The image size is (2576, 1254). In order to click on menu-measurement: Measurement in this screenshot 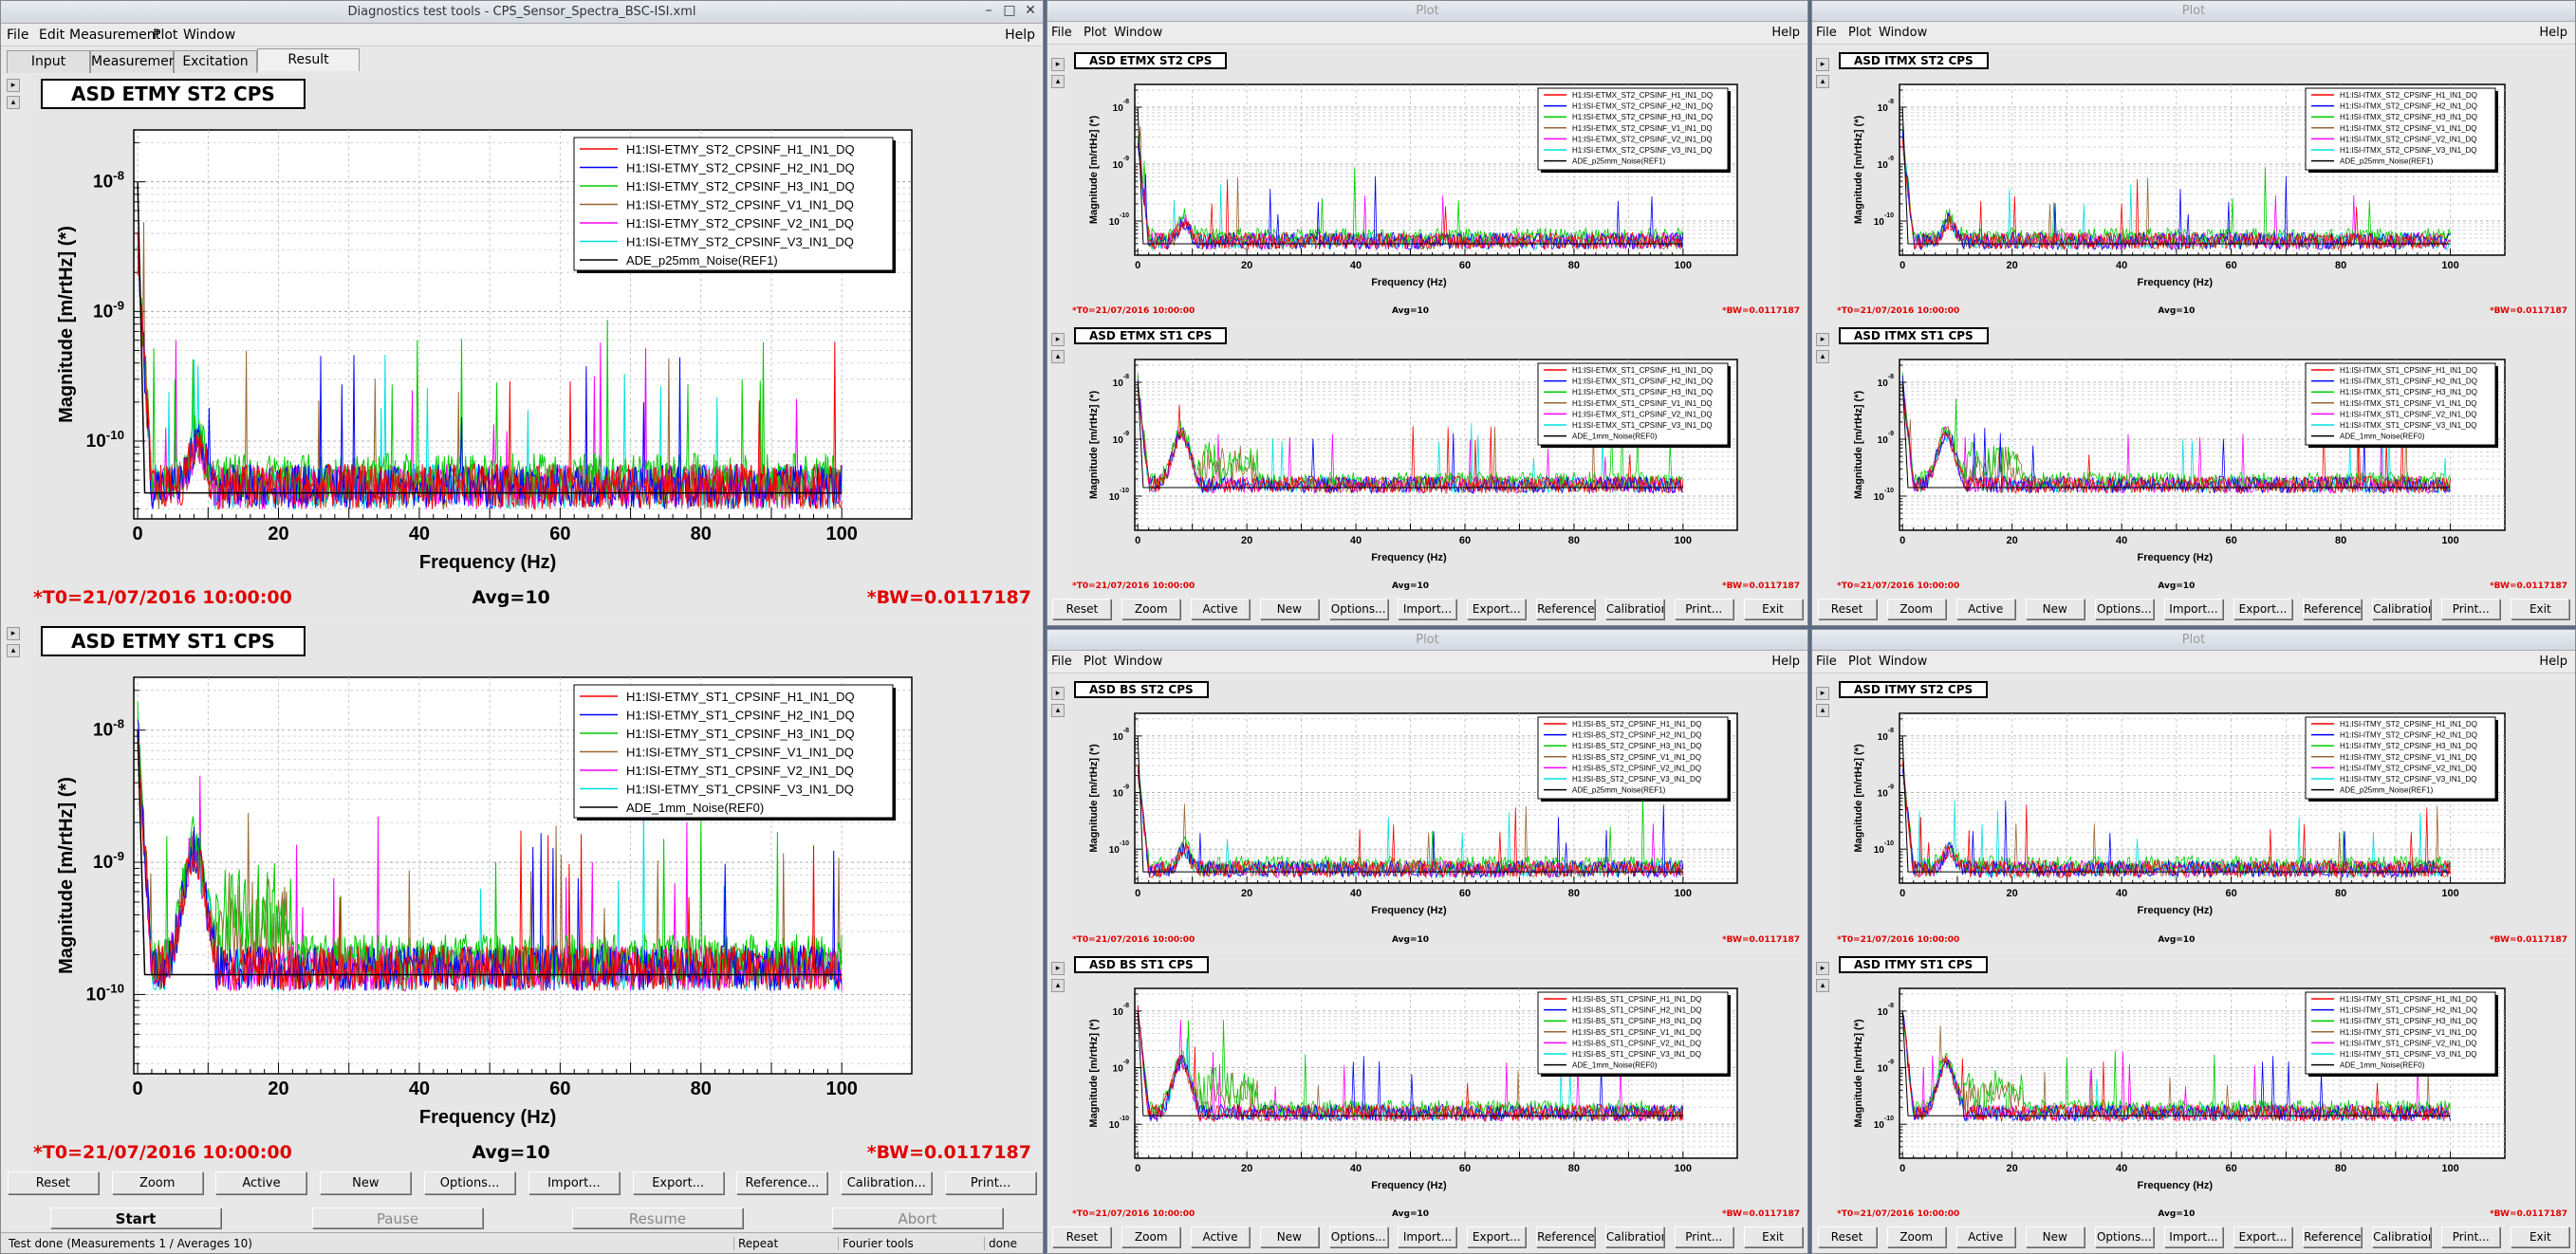, I will do `click(115, 35)`.